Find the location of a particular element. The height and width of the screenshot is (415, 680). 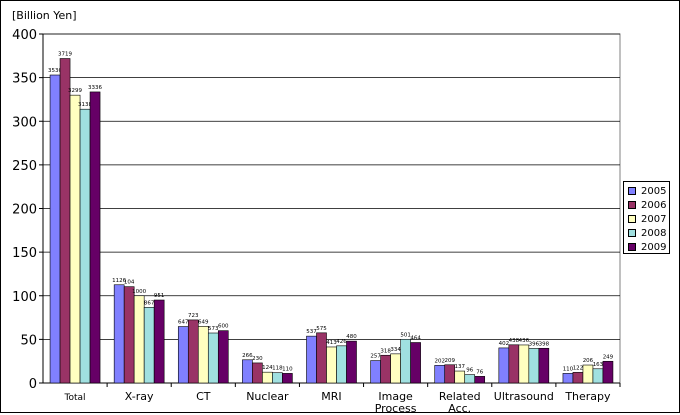

data-label: 573 is located at coordinates (213, 329).